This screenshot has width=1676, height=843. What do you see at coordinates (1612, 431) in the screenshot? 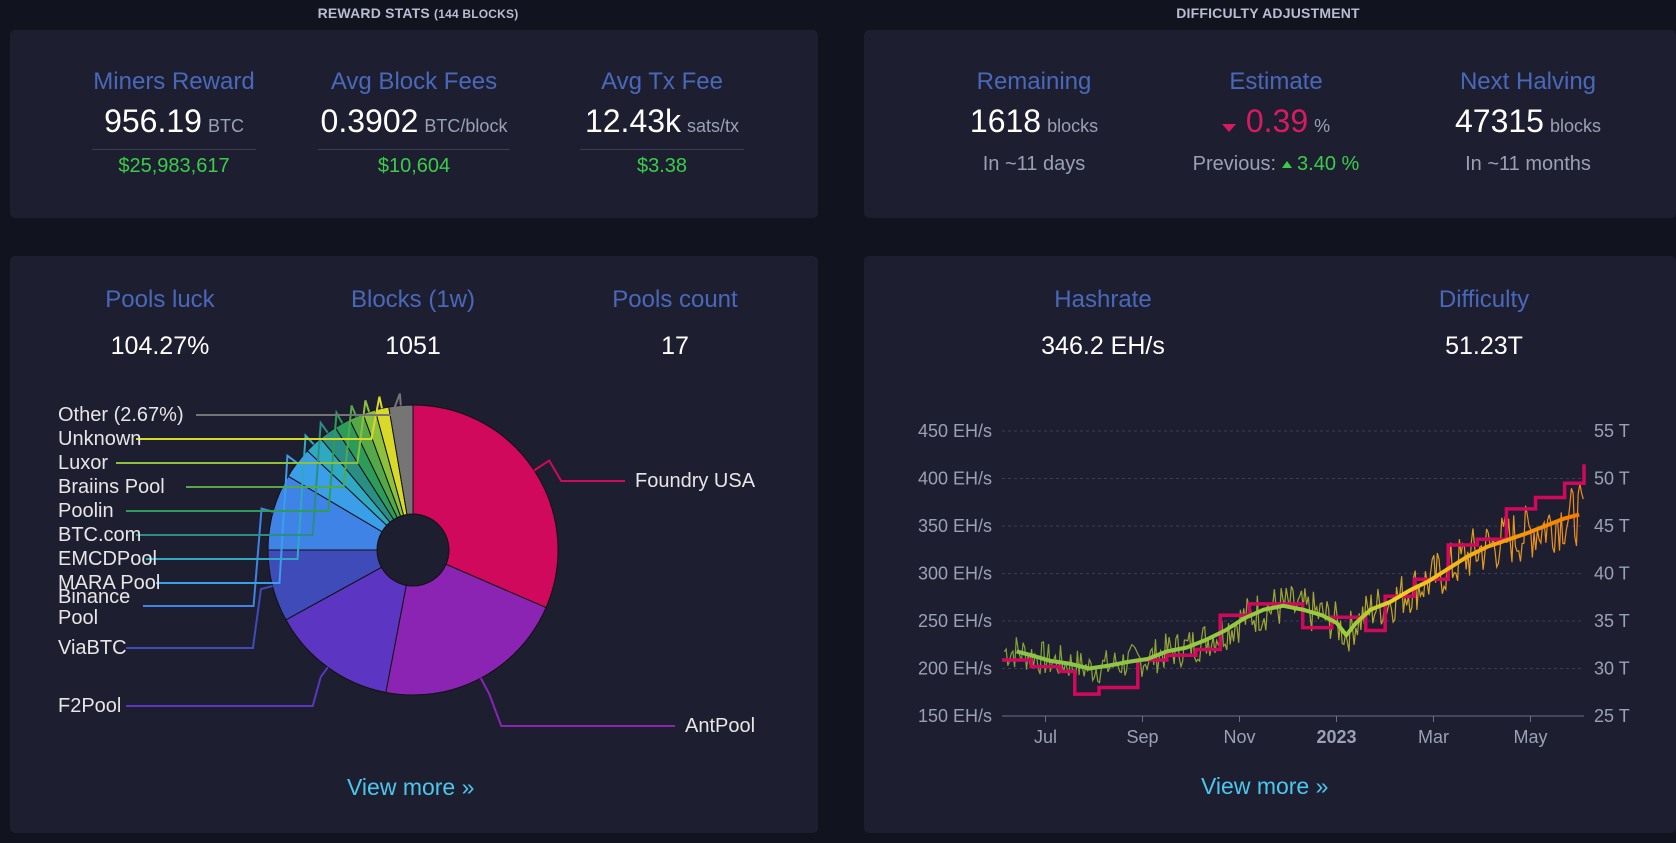
I see `y-right-tick: 55 T` at bounding box center [1612, 431].